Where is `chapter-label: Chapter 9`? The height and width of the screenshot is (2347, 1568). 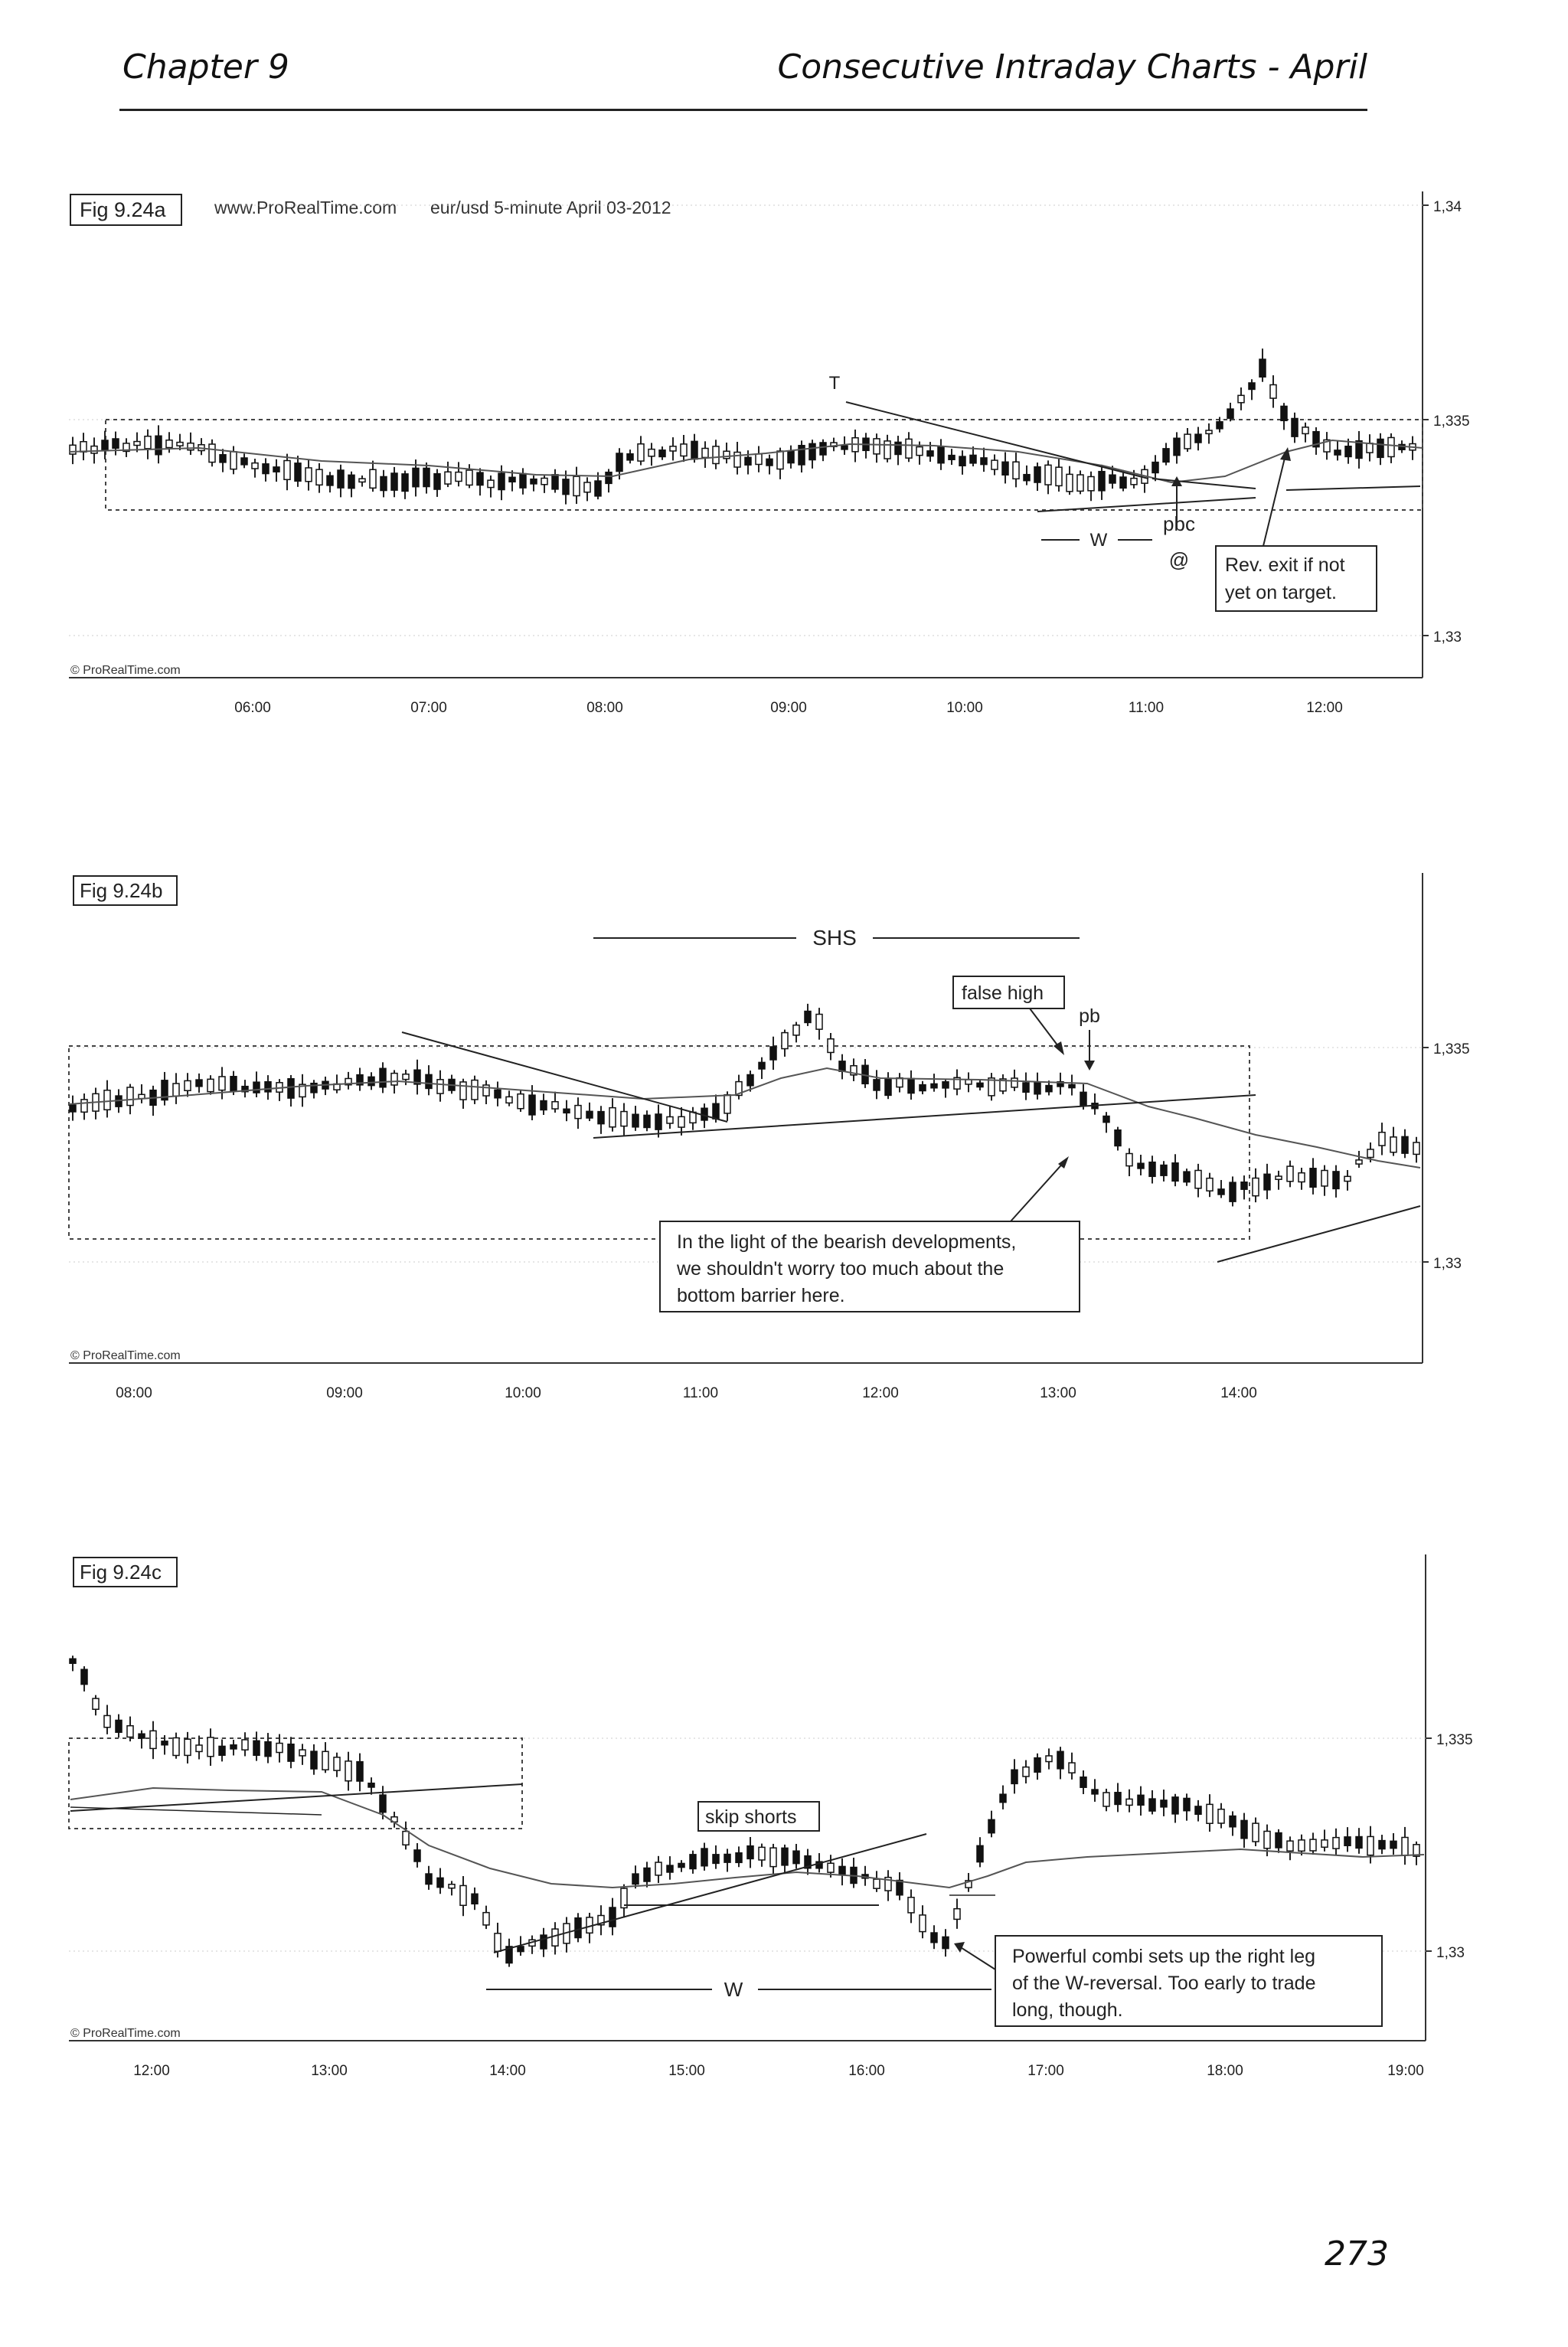 chapter-label: Chapter 9 is located at coordinates (205, 67).